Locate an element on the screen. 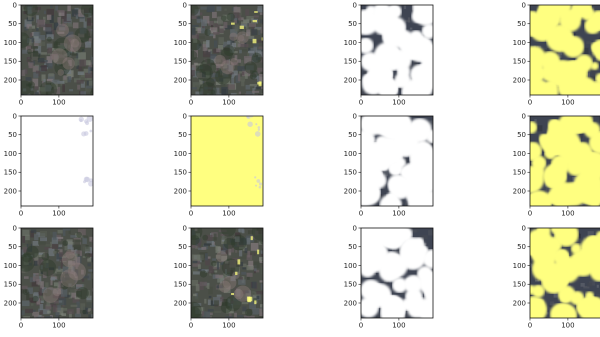  panel-r0-c1: 0 50 100 150 200 0 100 is located at coordinates (219, 54).